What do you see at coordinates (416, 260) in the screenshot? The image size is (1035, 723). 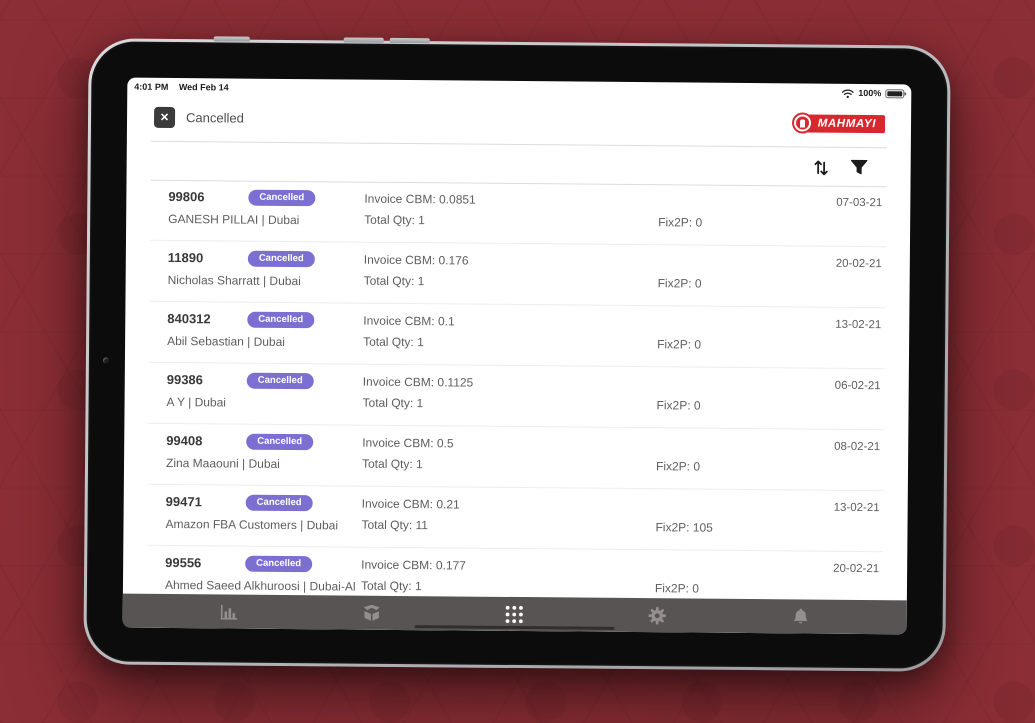 I see `invoice-cbm: Invoice CBM: 0.176` at bounding box center [416, 260].